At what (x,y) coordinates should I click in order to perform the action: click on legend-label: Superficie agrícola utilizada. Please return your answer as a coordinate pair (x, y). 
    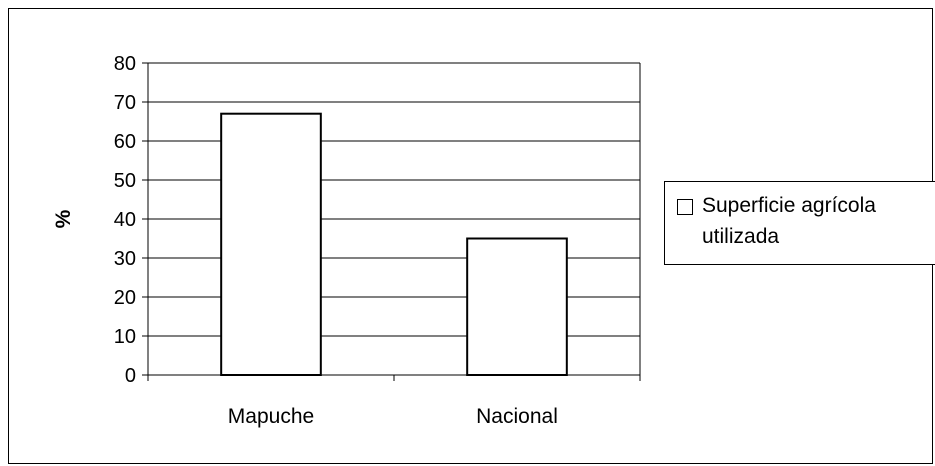
    Looking at the image, I should click on (789, 221).